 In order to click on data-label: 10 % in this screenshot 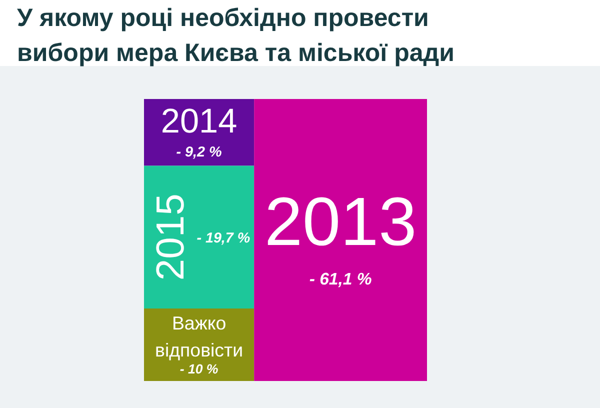, I will do `click(203, 369)`.